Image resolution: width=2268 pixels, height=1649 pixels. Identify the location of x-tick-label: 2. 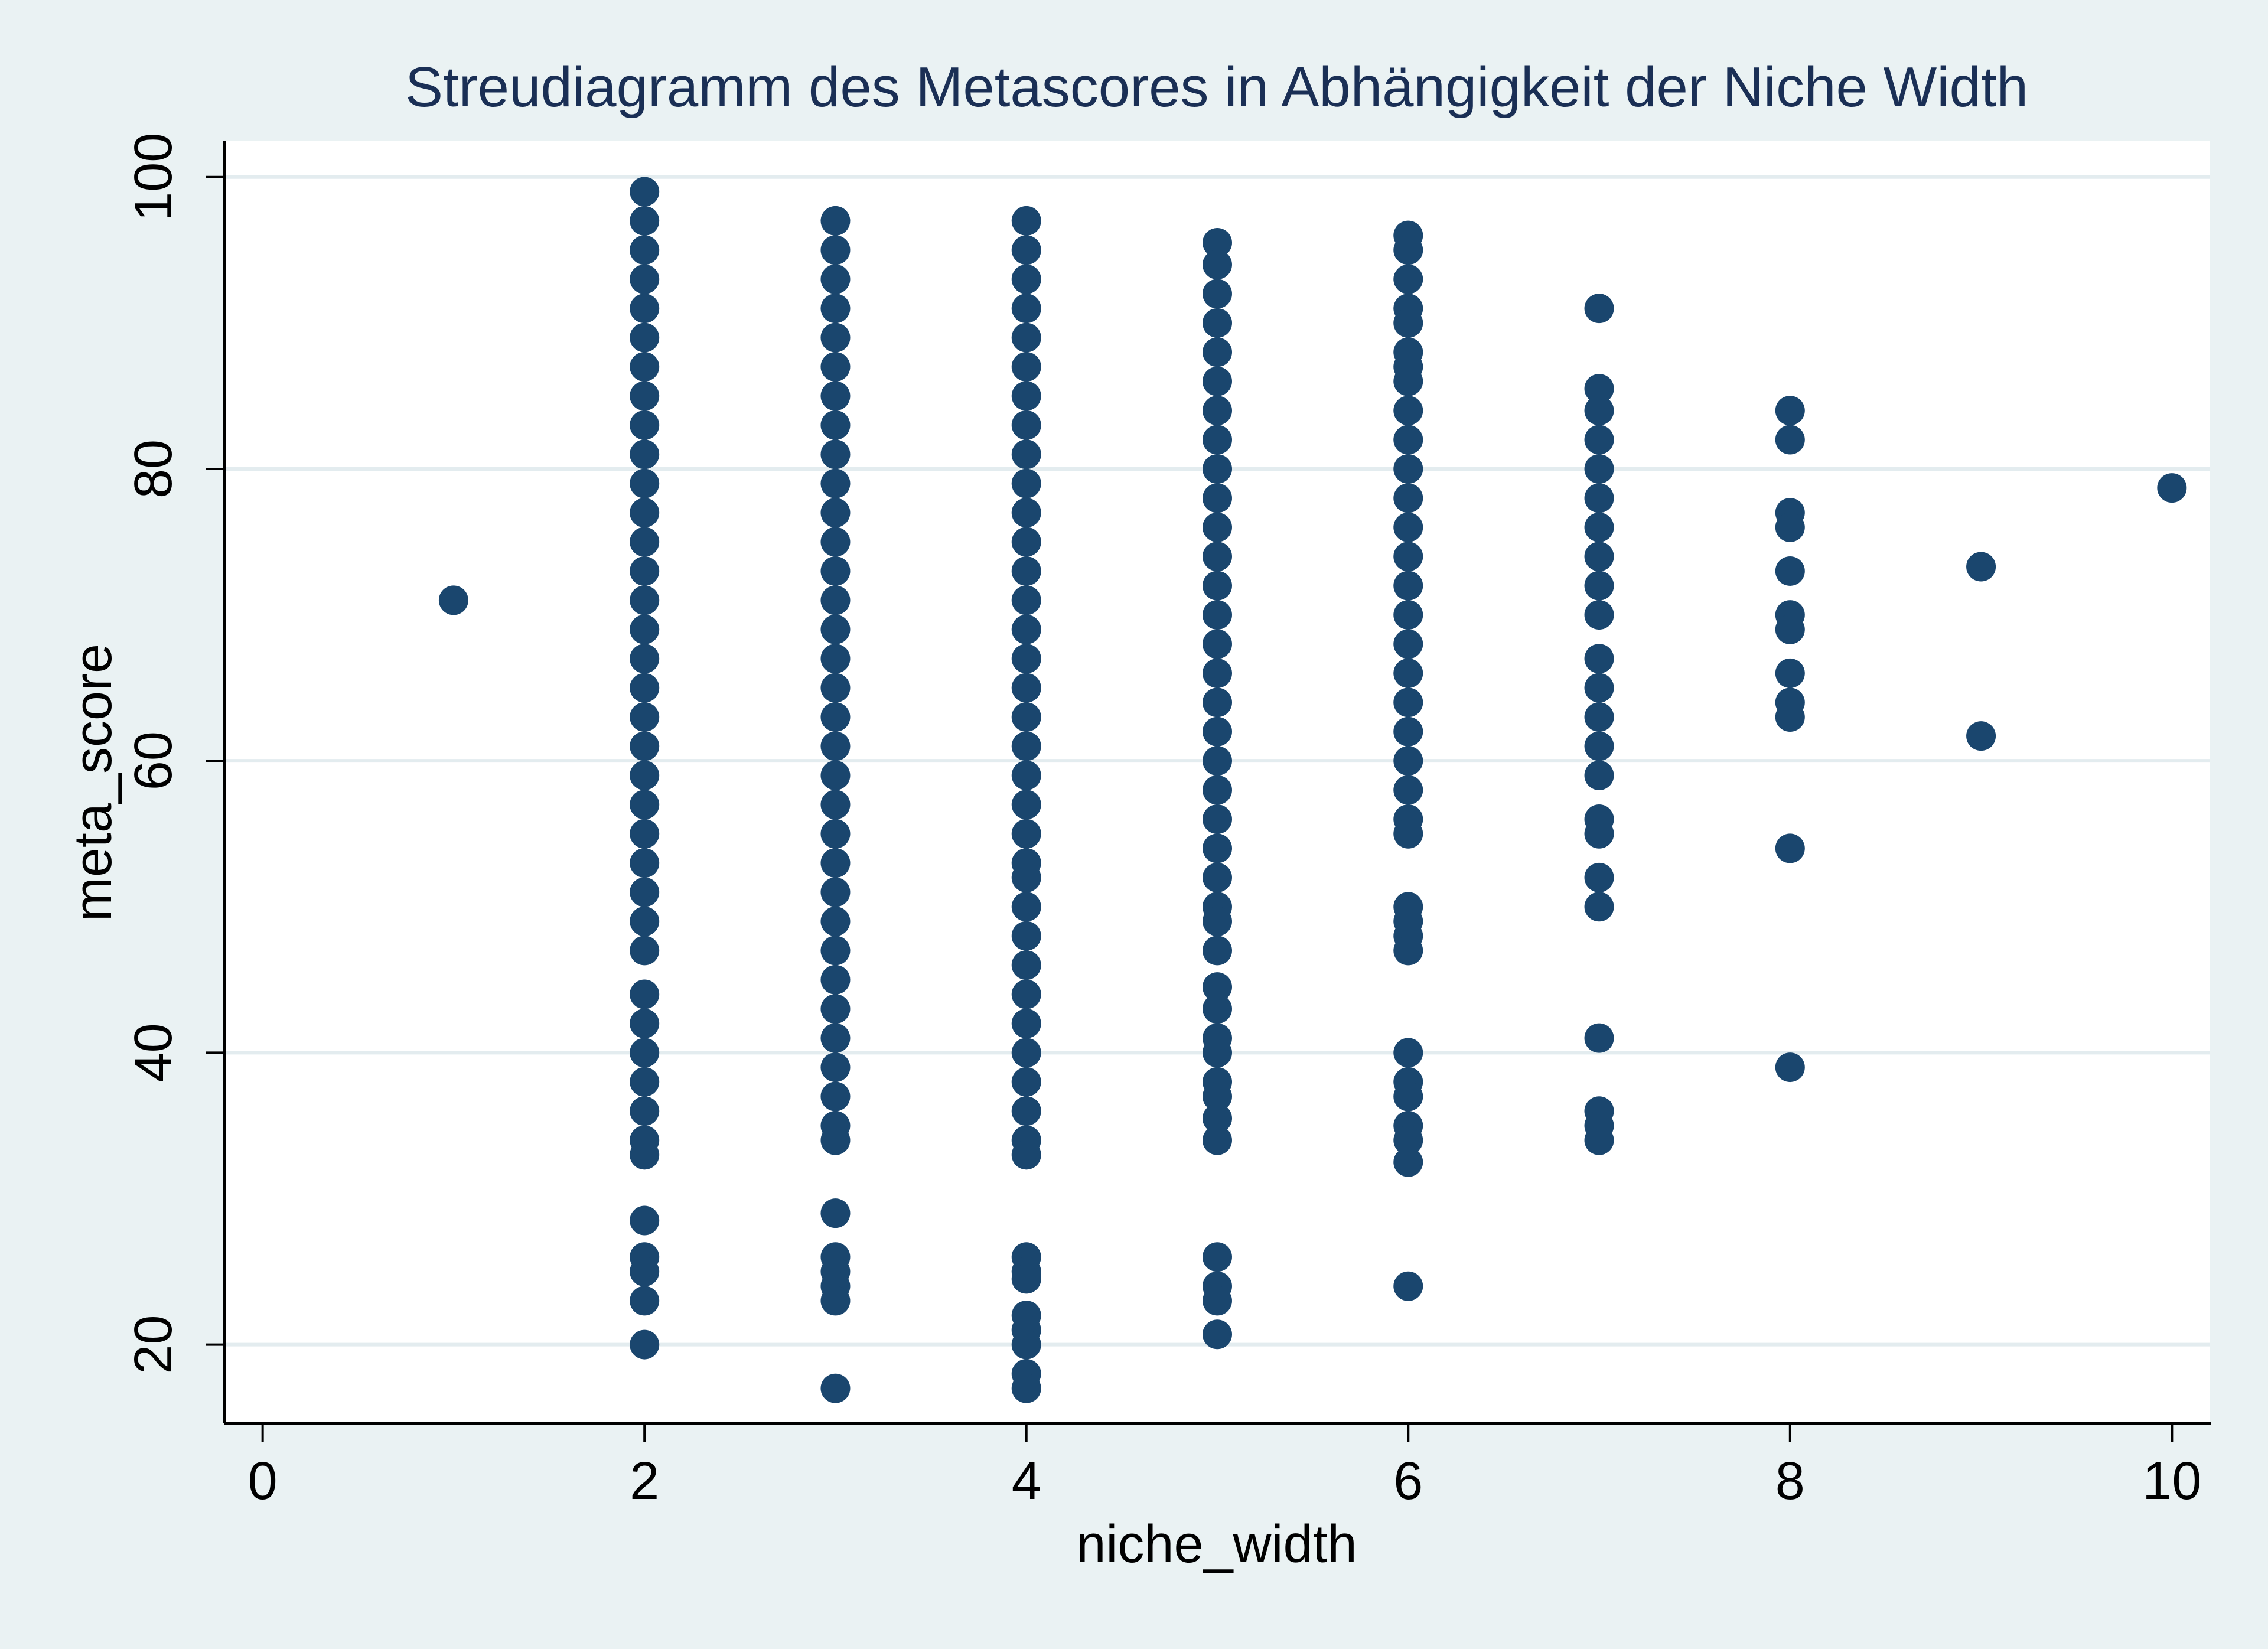
(644, 1481).